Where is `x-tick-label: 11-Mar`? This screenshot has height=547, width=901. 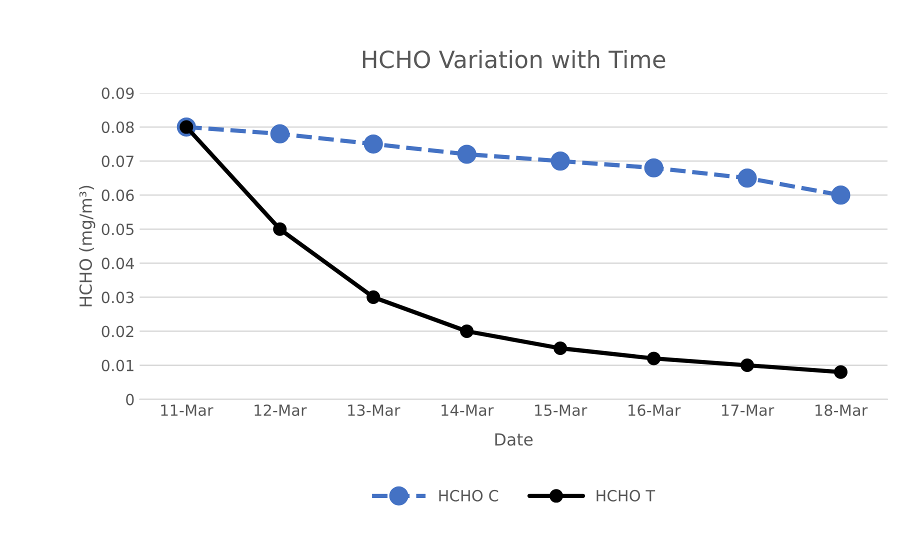
x-tick-label: 11-Mar is located at coordinates (187, 410).